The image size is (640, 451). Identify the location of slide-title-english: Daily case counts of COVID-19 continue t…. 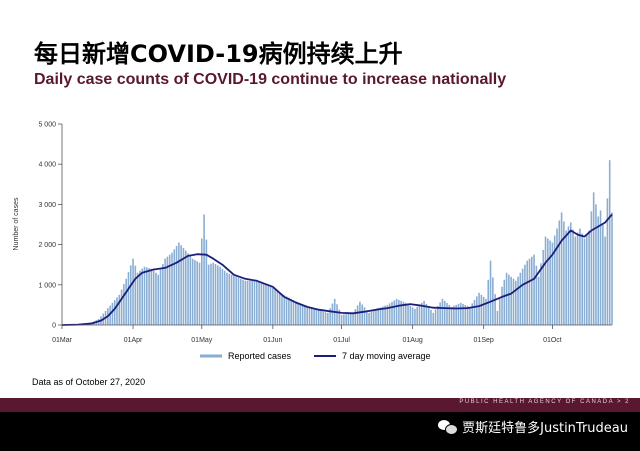
(270, 79).